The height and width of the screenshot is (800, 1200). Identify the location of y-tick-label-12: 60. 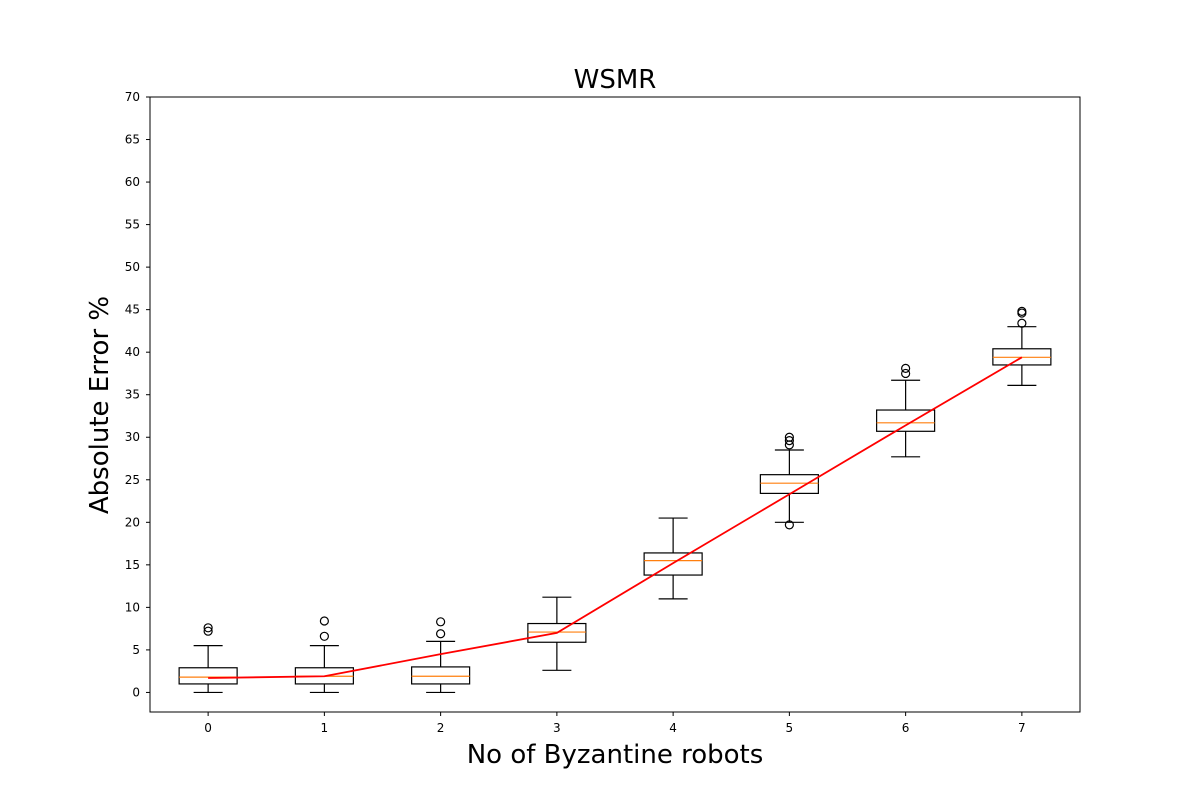
(132, 182).